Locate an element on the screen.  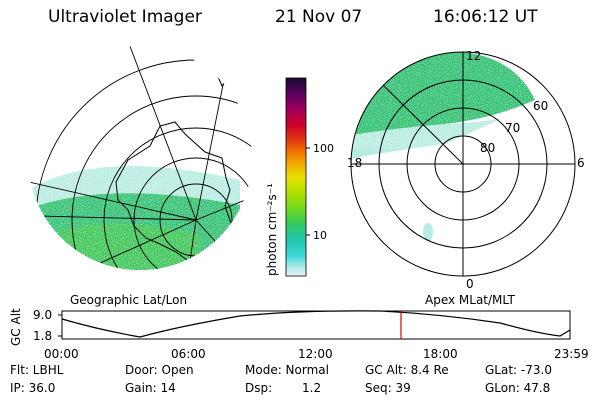
altitude-y-top: 9.0 is located at coordinates (42, 315).